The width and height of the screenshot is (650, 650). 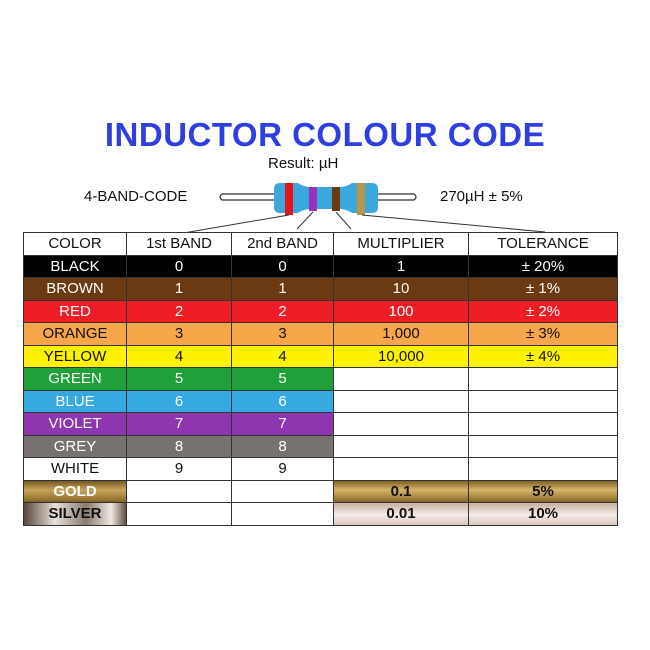 What do you see at coordinates (282, 311) in the screenshot?
I see `cell-b2: 2` at bounding box center [282, 311].